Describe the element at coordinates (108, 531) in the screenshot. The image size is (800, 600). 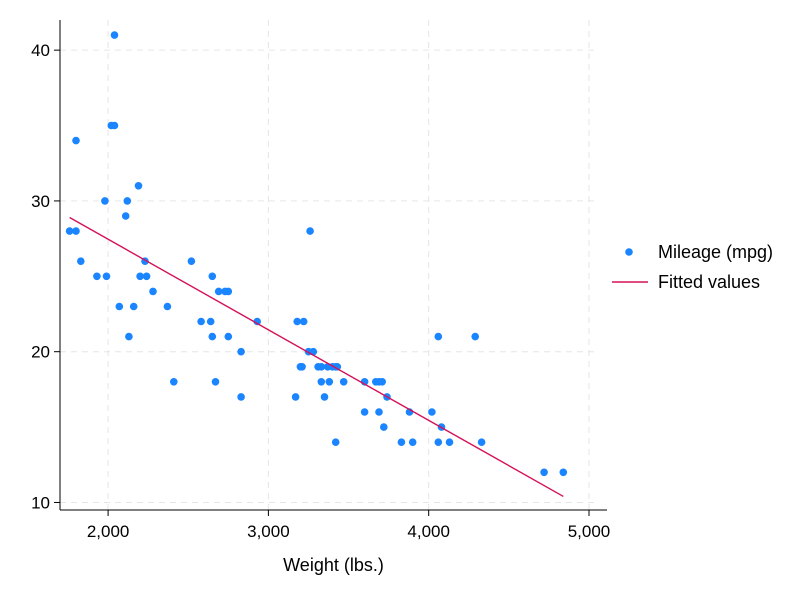
I see `x-tick-label: 2,000` at that location.